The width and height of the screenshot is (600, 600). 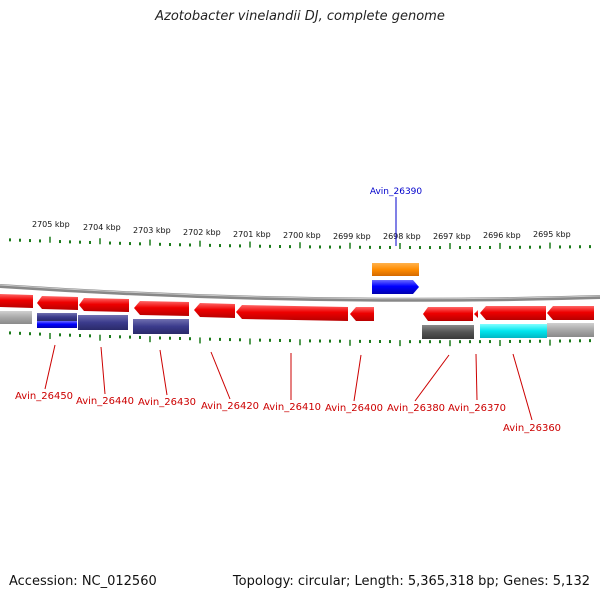 I want to click on scale-tick-label: 2704 kbp, so click(x=102, y=227).